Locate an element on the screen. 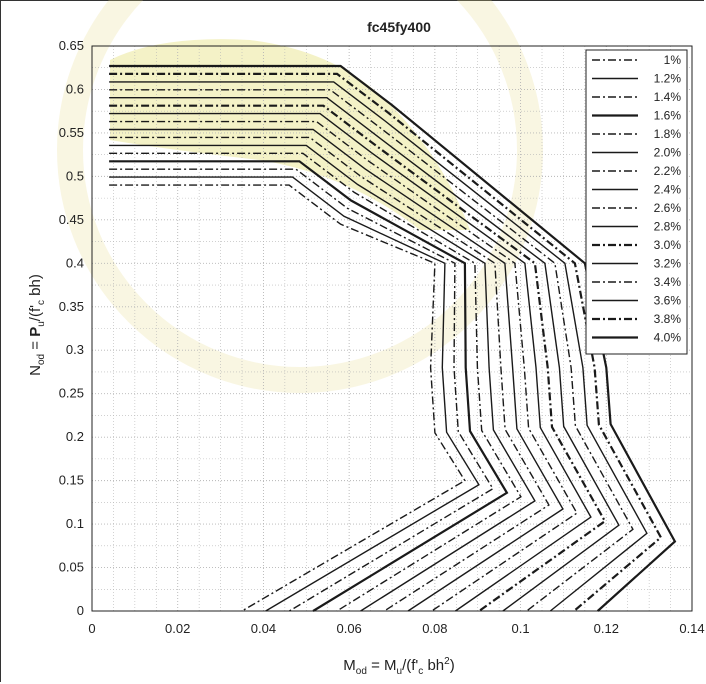  y-tick-label: 0.65 is located at coordinates (71, 45).